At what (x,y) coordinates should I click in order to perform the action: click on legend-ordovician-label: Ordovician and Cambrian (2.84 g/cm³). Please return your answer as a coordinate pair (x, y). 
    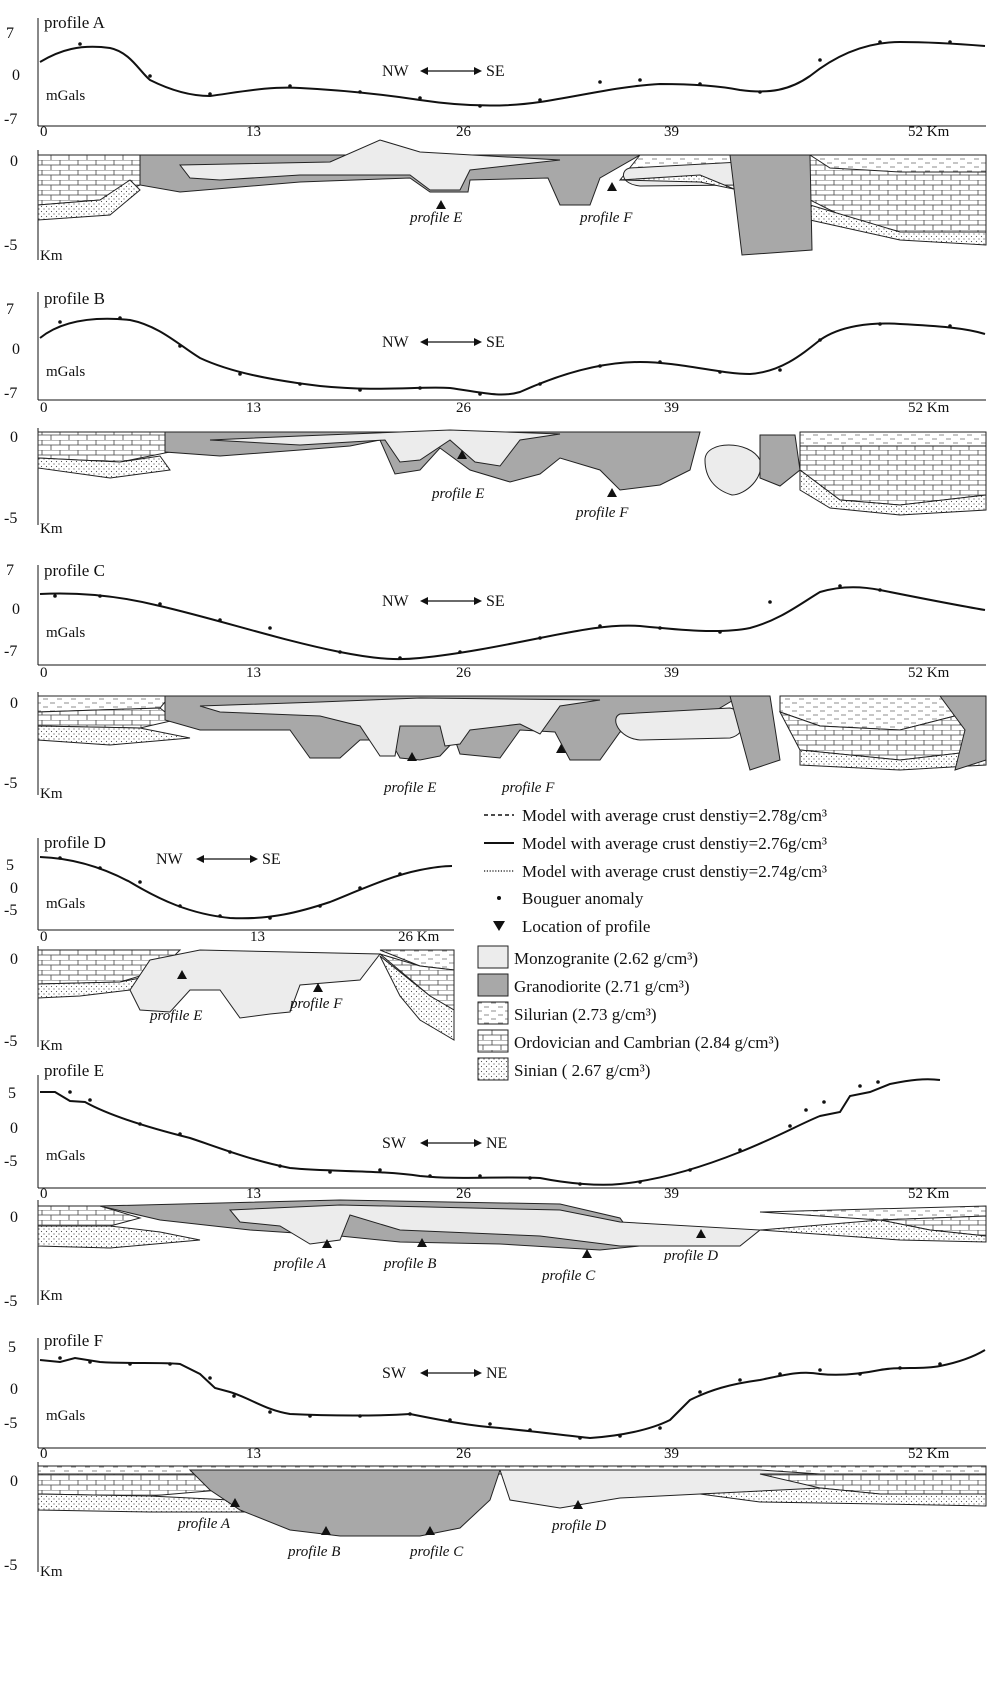
    Looking at the image, I should click on (646, 1042).